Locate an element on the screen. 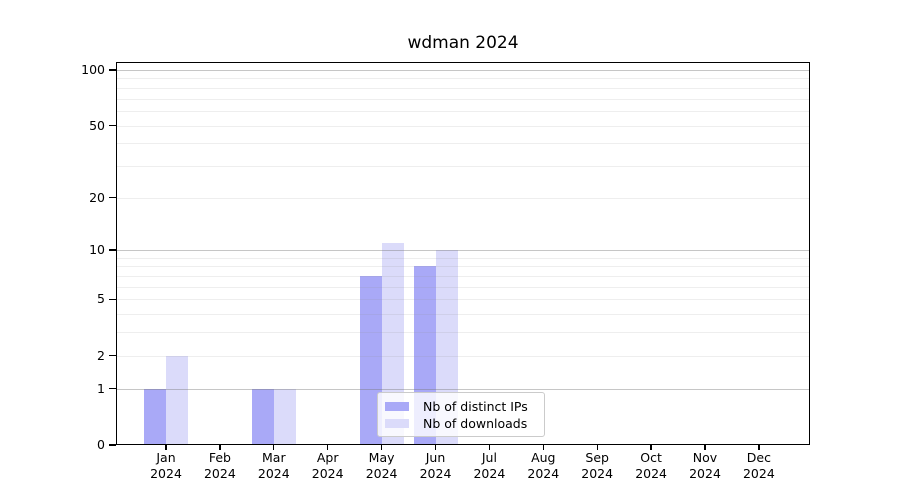 The height and width of the screenshot is (500, 900). y-tick-label-100: 100 is located at coordinates (93, 69).